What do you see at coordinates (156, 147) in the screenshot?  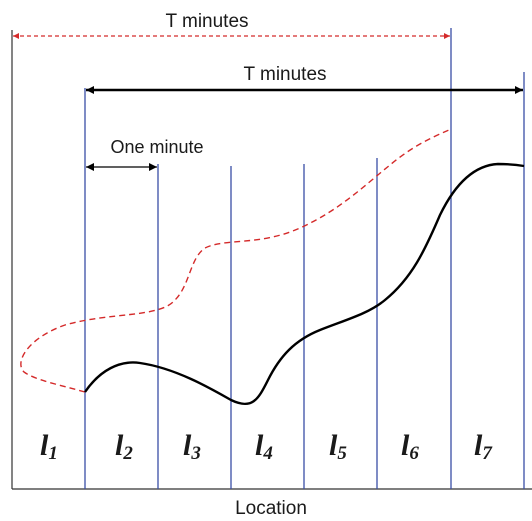 I see `one-minute-label: One minute` at bounding box center [156, 147].